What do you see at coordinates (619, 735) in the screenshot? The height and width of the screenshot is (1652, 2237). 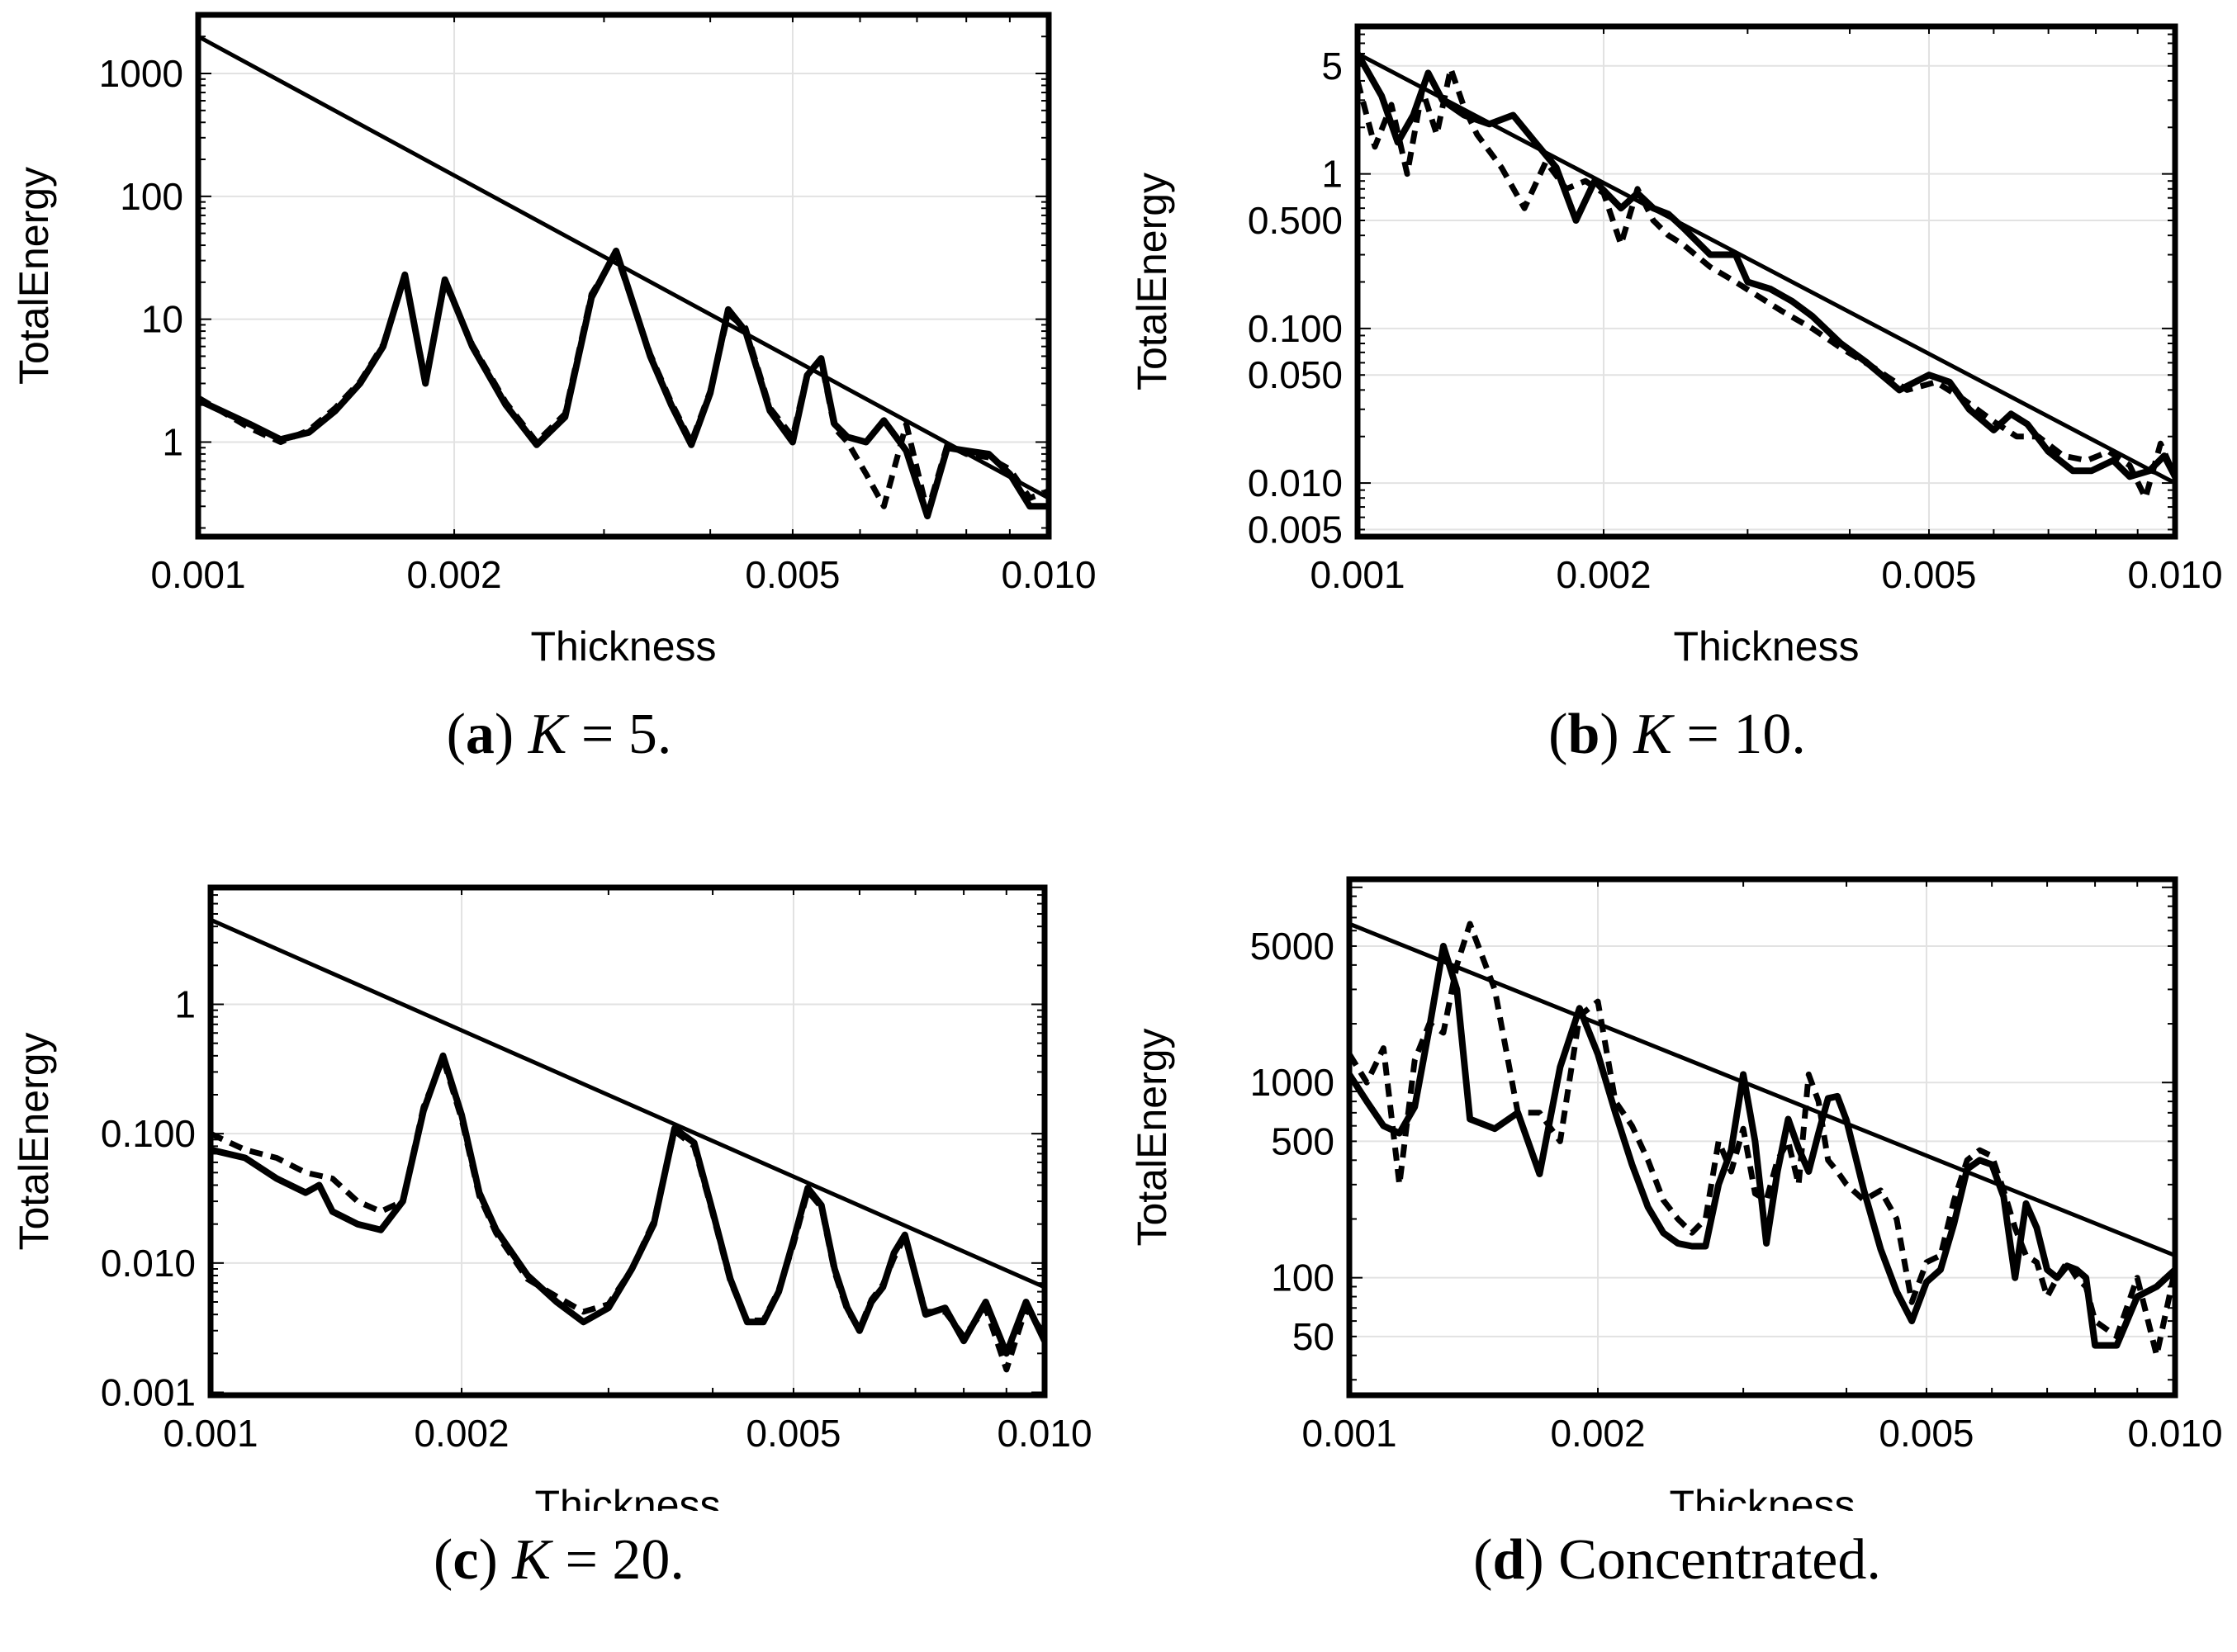 I see `caption-a-eq: = 5.` at bounding box center [619, 735].